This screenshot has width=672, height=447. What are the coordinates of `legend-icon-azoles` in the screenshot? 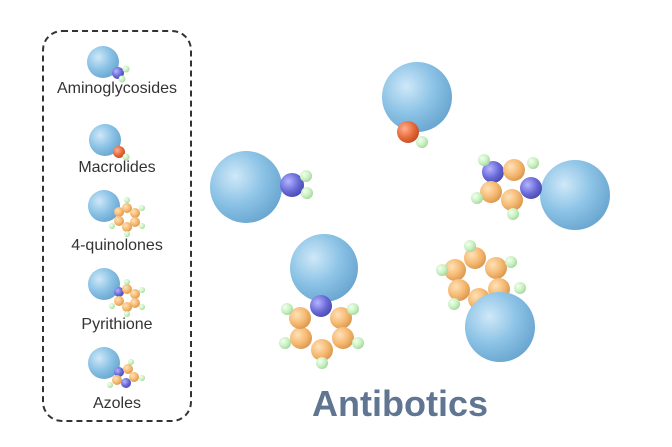 It's located at (116, 367).